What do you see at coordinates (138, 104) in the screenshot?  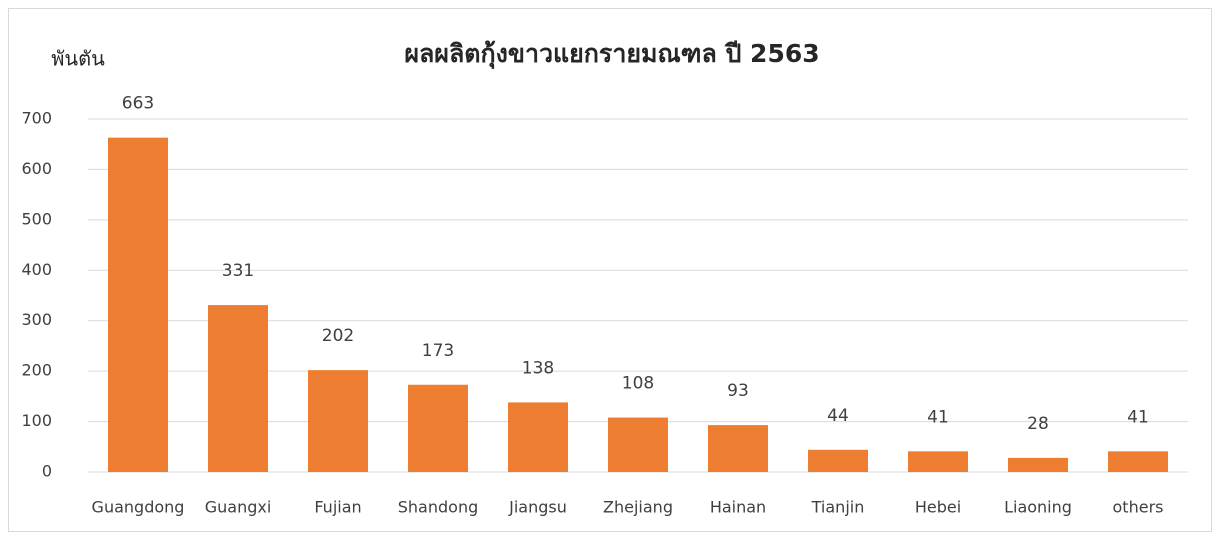 I see `data-label: 663` at bounding box center [138, 104].